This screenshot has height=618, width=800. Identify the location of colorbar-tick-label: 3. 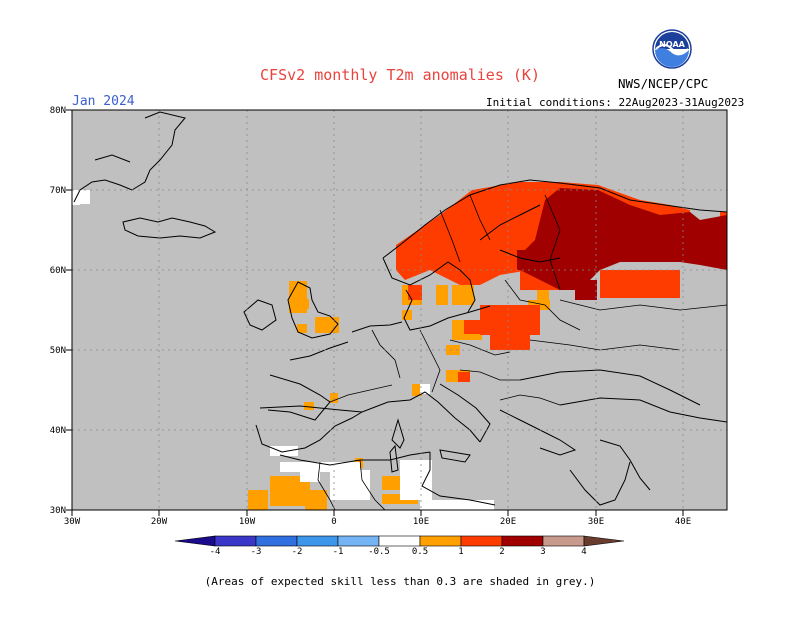
(542, 552).